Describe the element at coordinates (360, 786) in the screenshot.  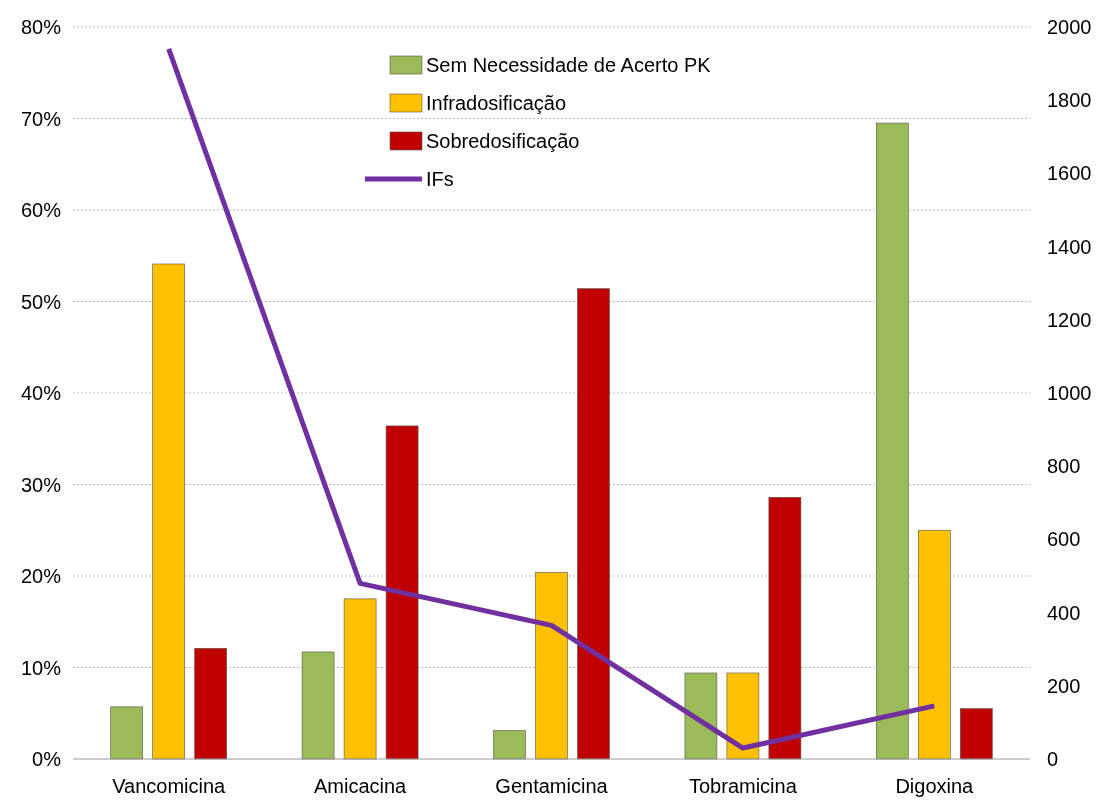
I see `x-tick-label: Amicacina` at that location.